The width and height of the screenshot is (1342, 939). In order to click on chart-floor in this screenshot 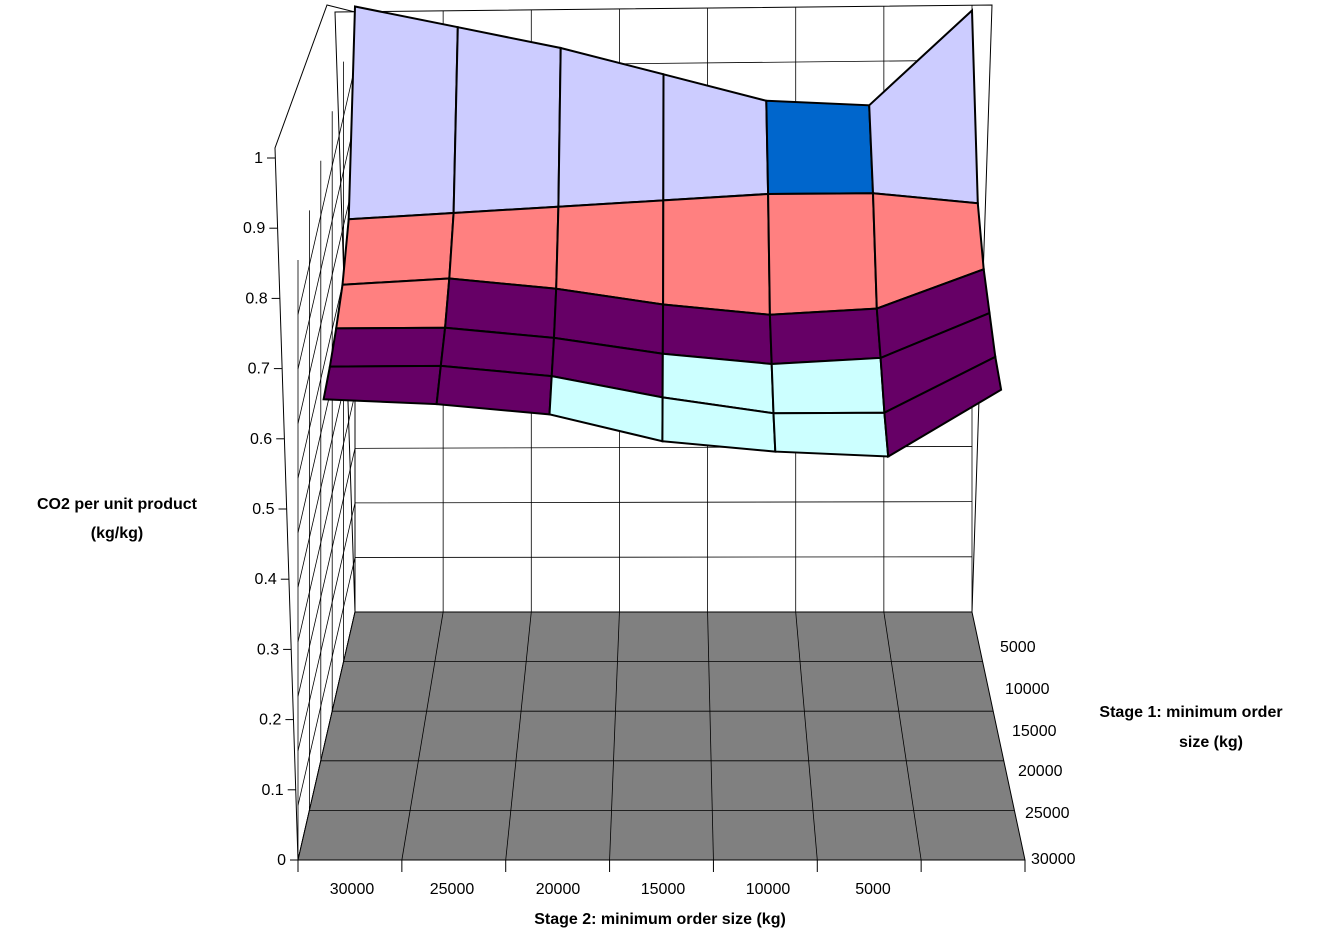, I will do `click(661, 736)`.